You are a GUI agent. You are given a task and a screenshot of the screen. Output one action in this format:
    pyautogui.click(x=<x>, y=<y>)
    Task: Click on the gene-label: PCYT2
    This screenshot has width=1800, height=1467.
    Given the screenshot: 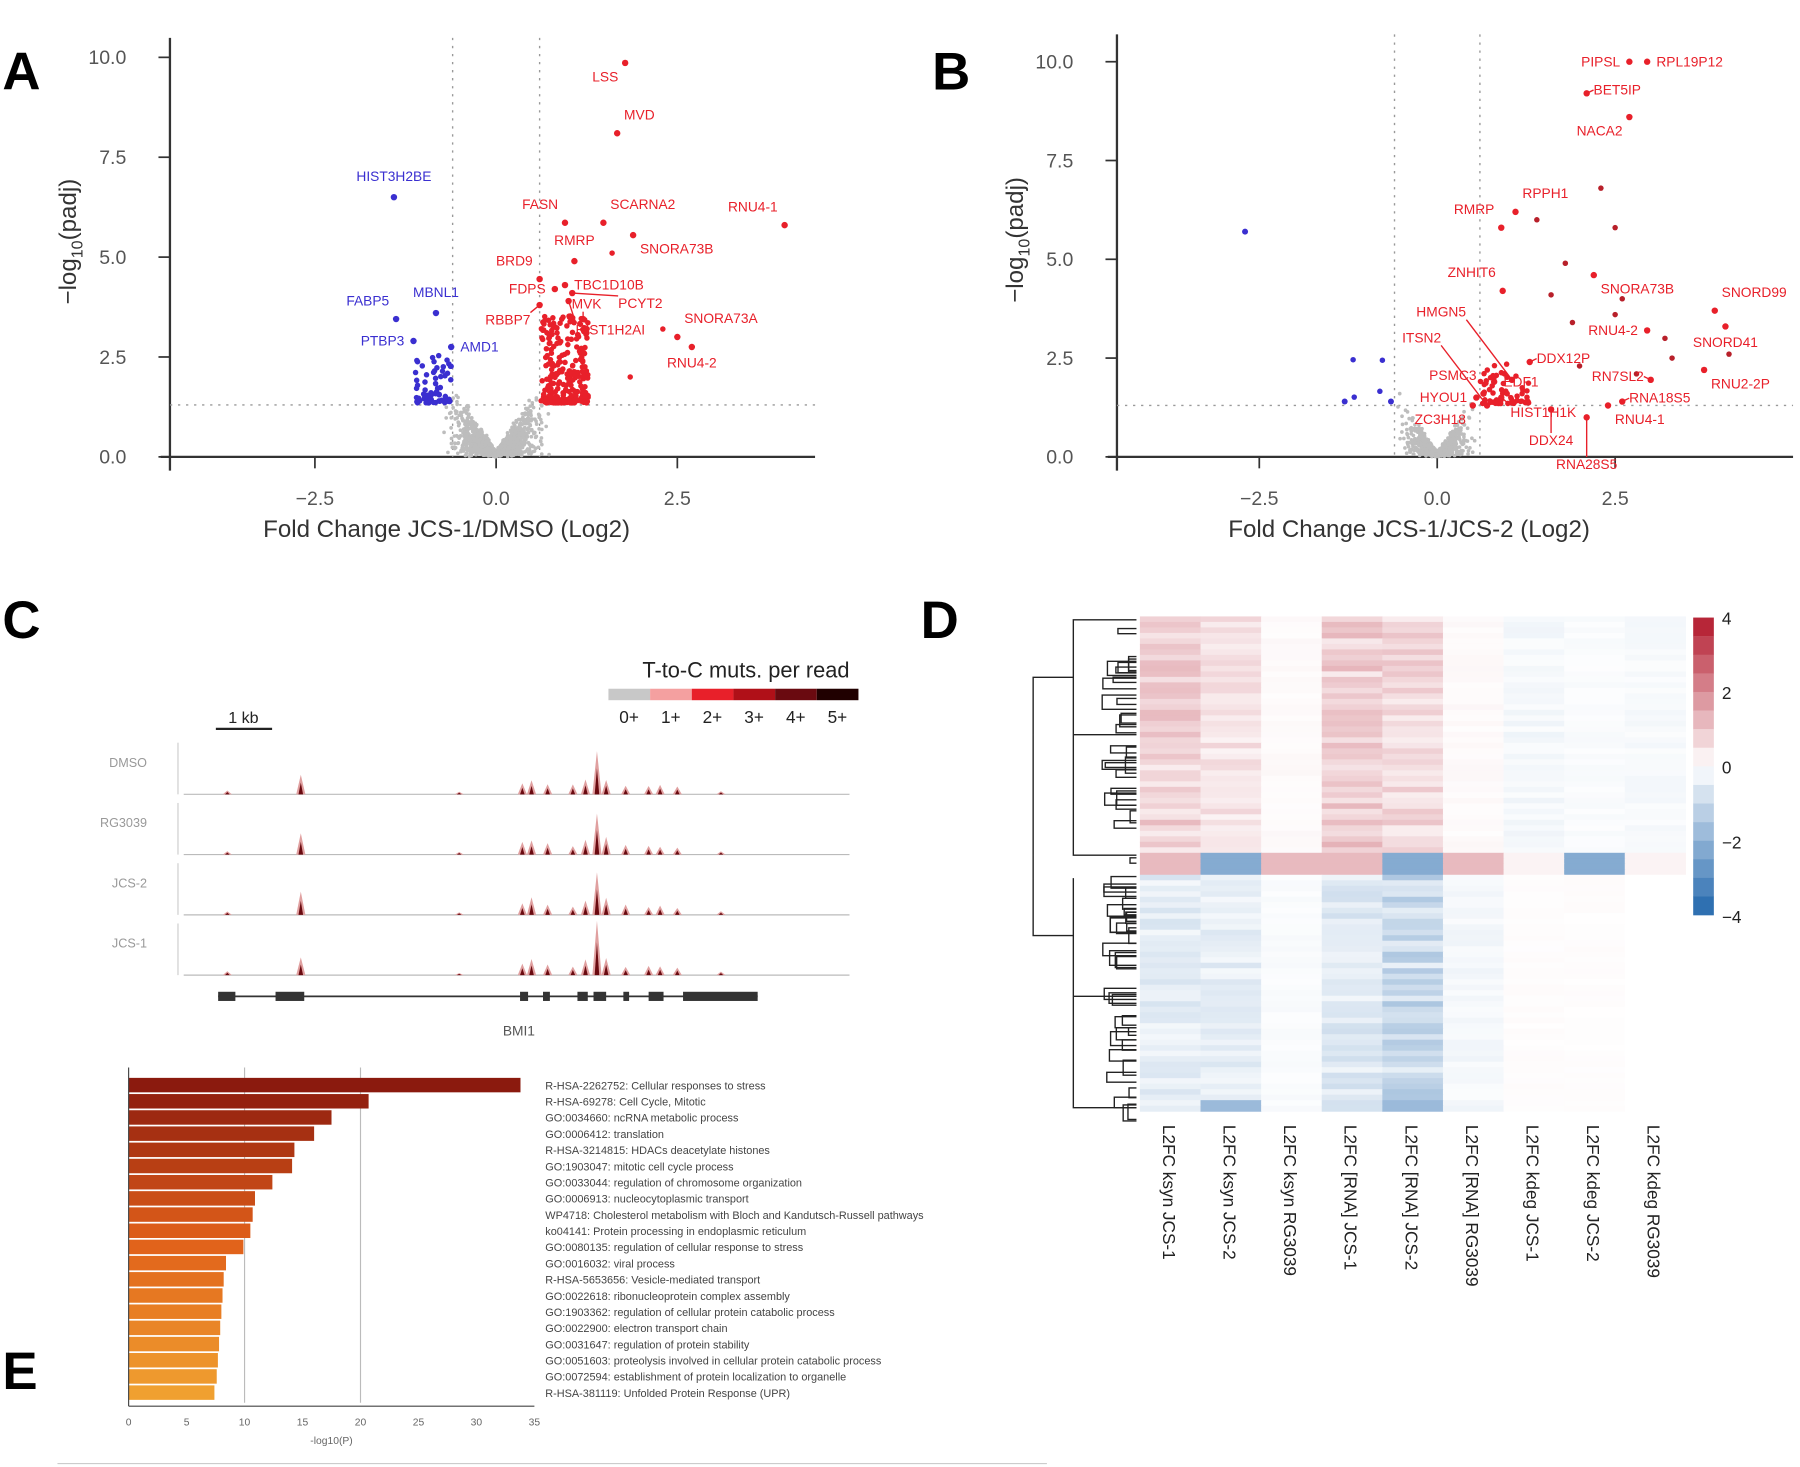 What is the action you would take?
    pyautogui.click(x=640, y=303)
    